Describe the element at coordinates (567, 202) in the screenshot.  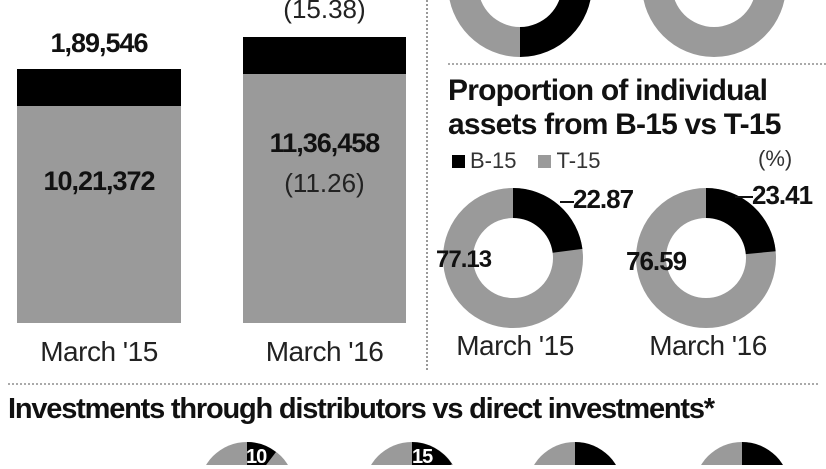
I see `donut1-leader-line` at that location.